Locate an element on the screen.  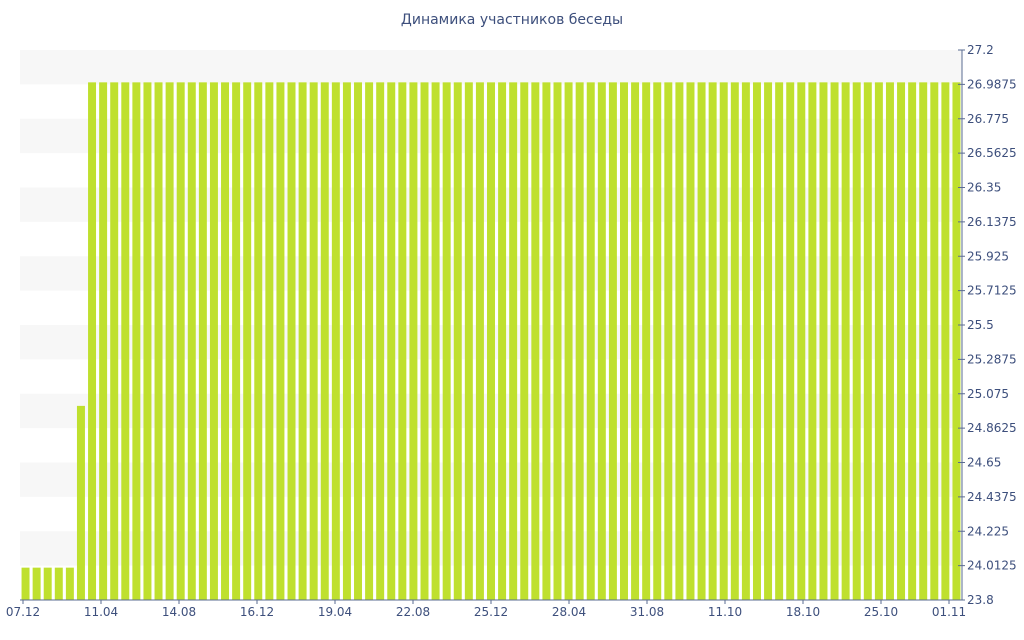
x-tick-label: 07.12 is located at coordinates (23, 612).